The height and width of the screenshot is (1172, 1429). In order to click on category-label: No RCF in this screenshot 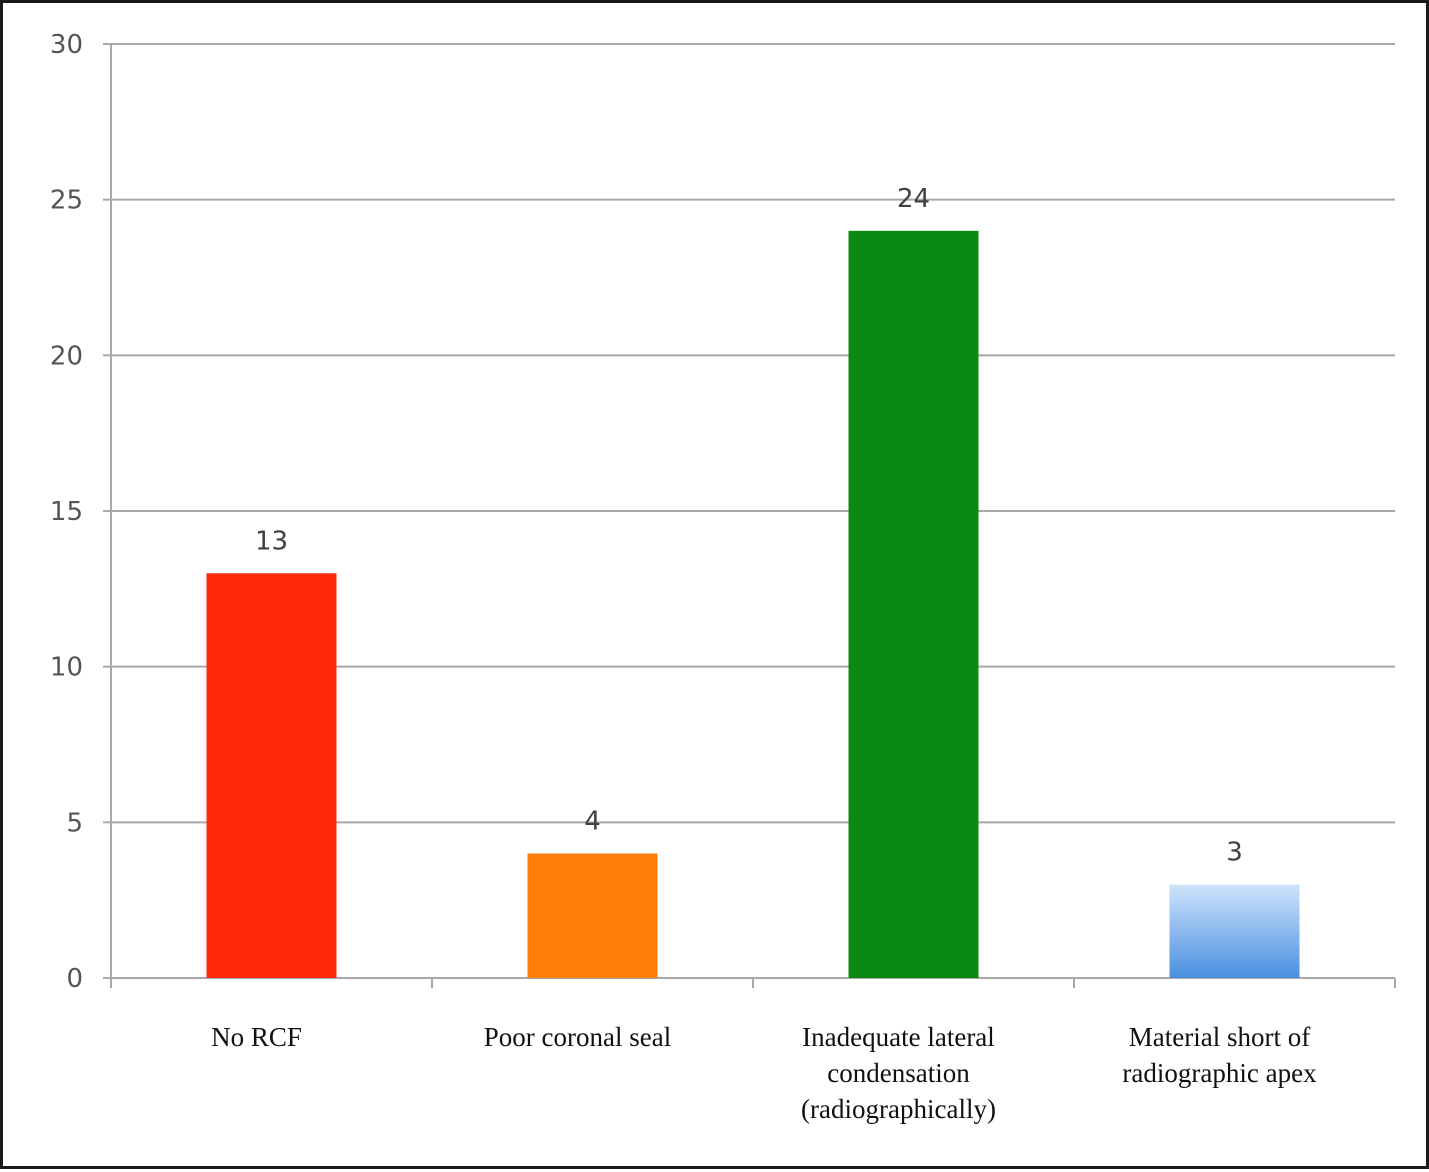, I will do `click(256, 1037)`.